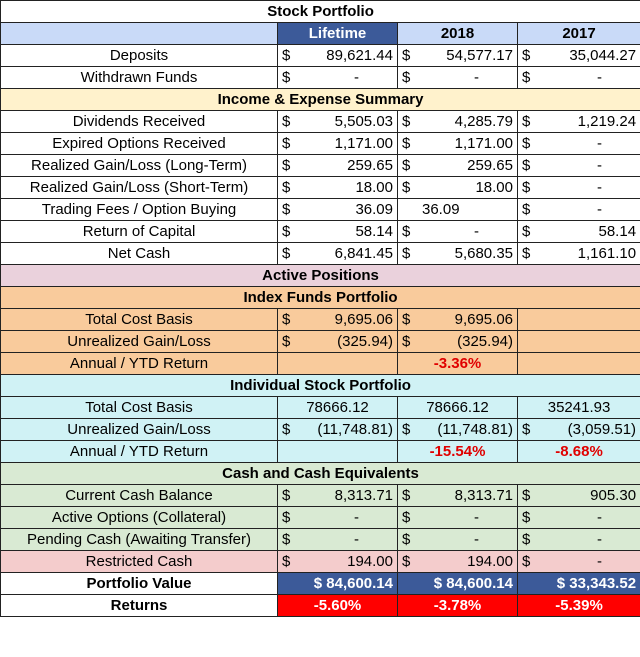  I want to click on deposits-2017: $35,044.27, so click(578, 55).